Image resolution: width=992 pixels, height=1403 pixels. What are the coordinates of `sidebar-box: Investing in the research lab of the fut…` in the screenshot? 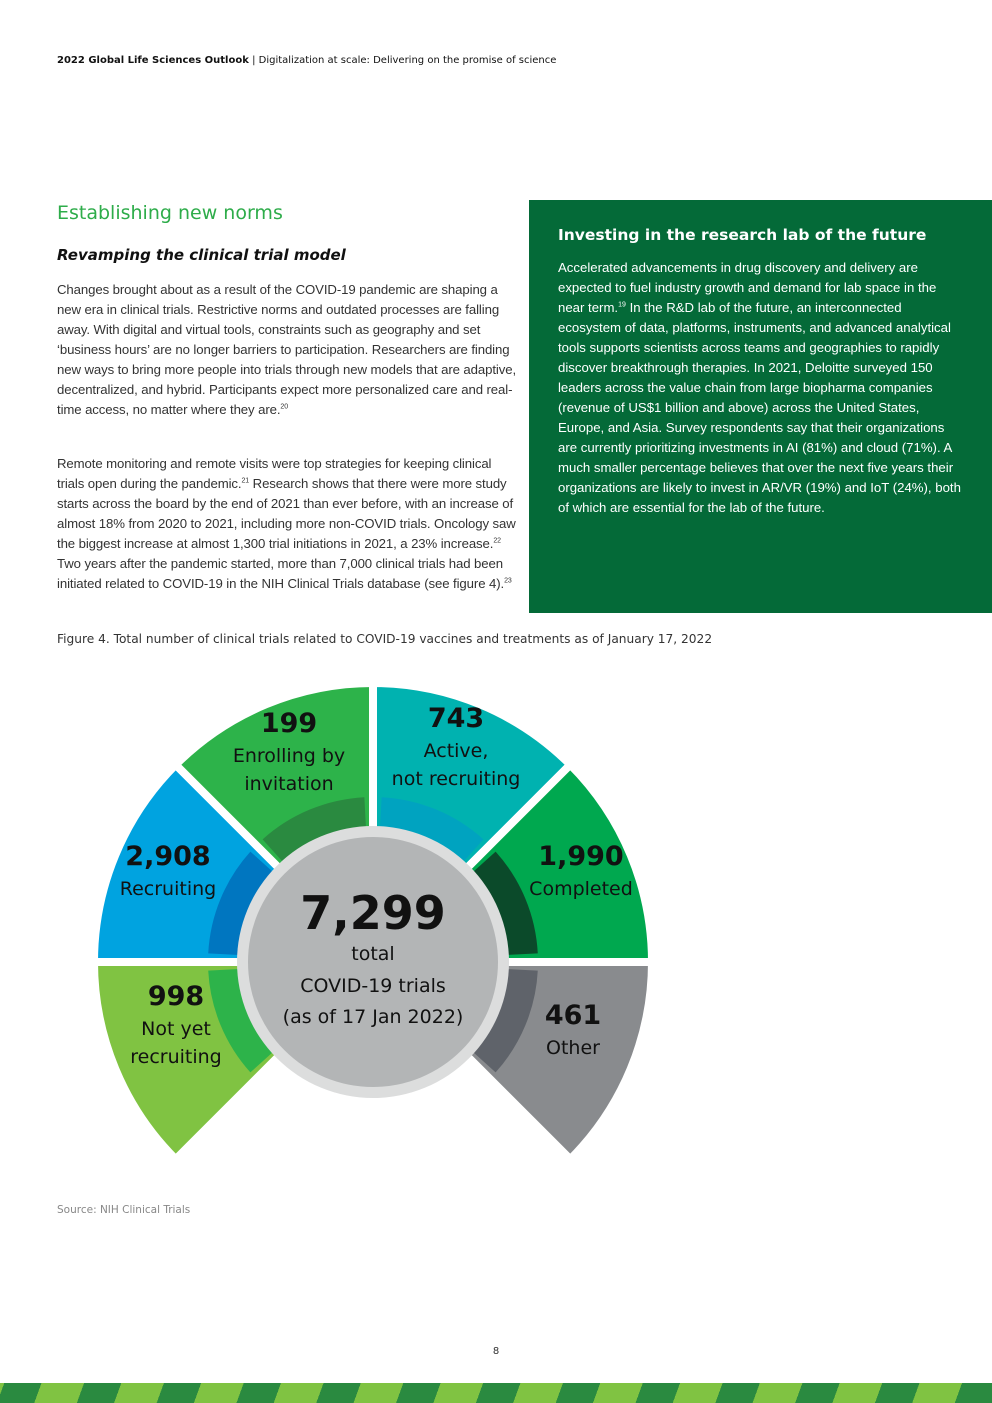 It's located at (760, 406).